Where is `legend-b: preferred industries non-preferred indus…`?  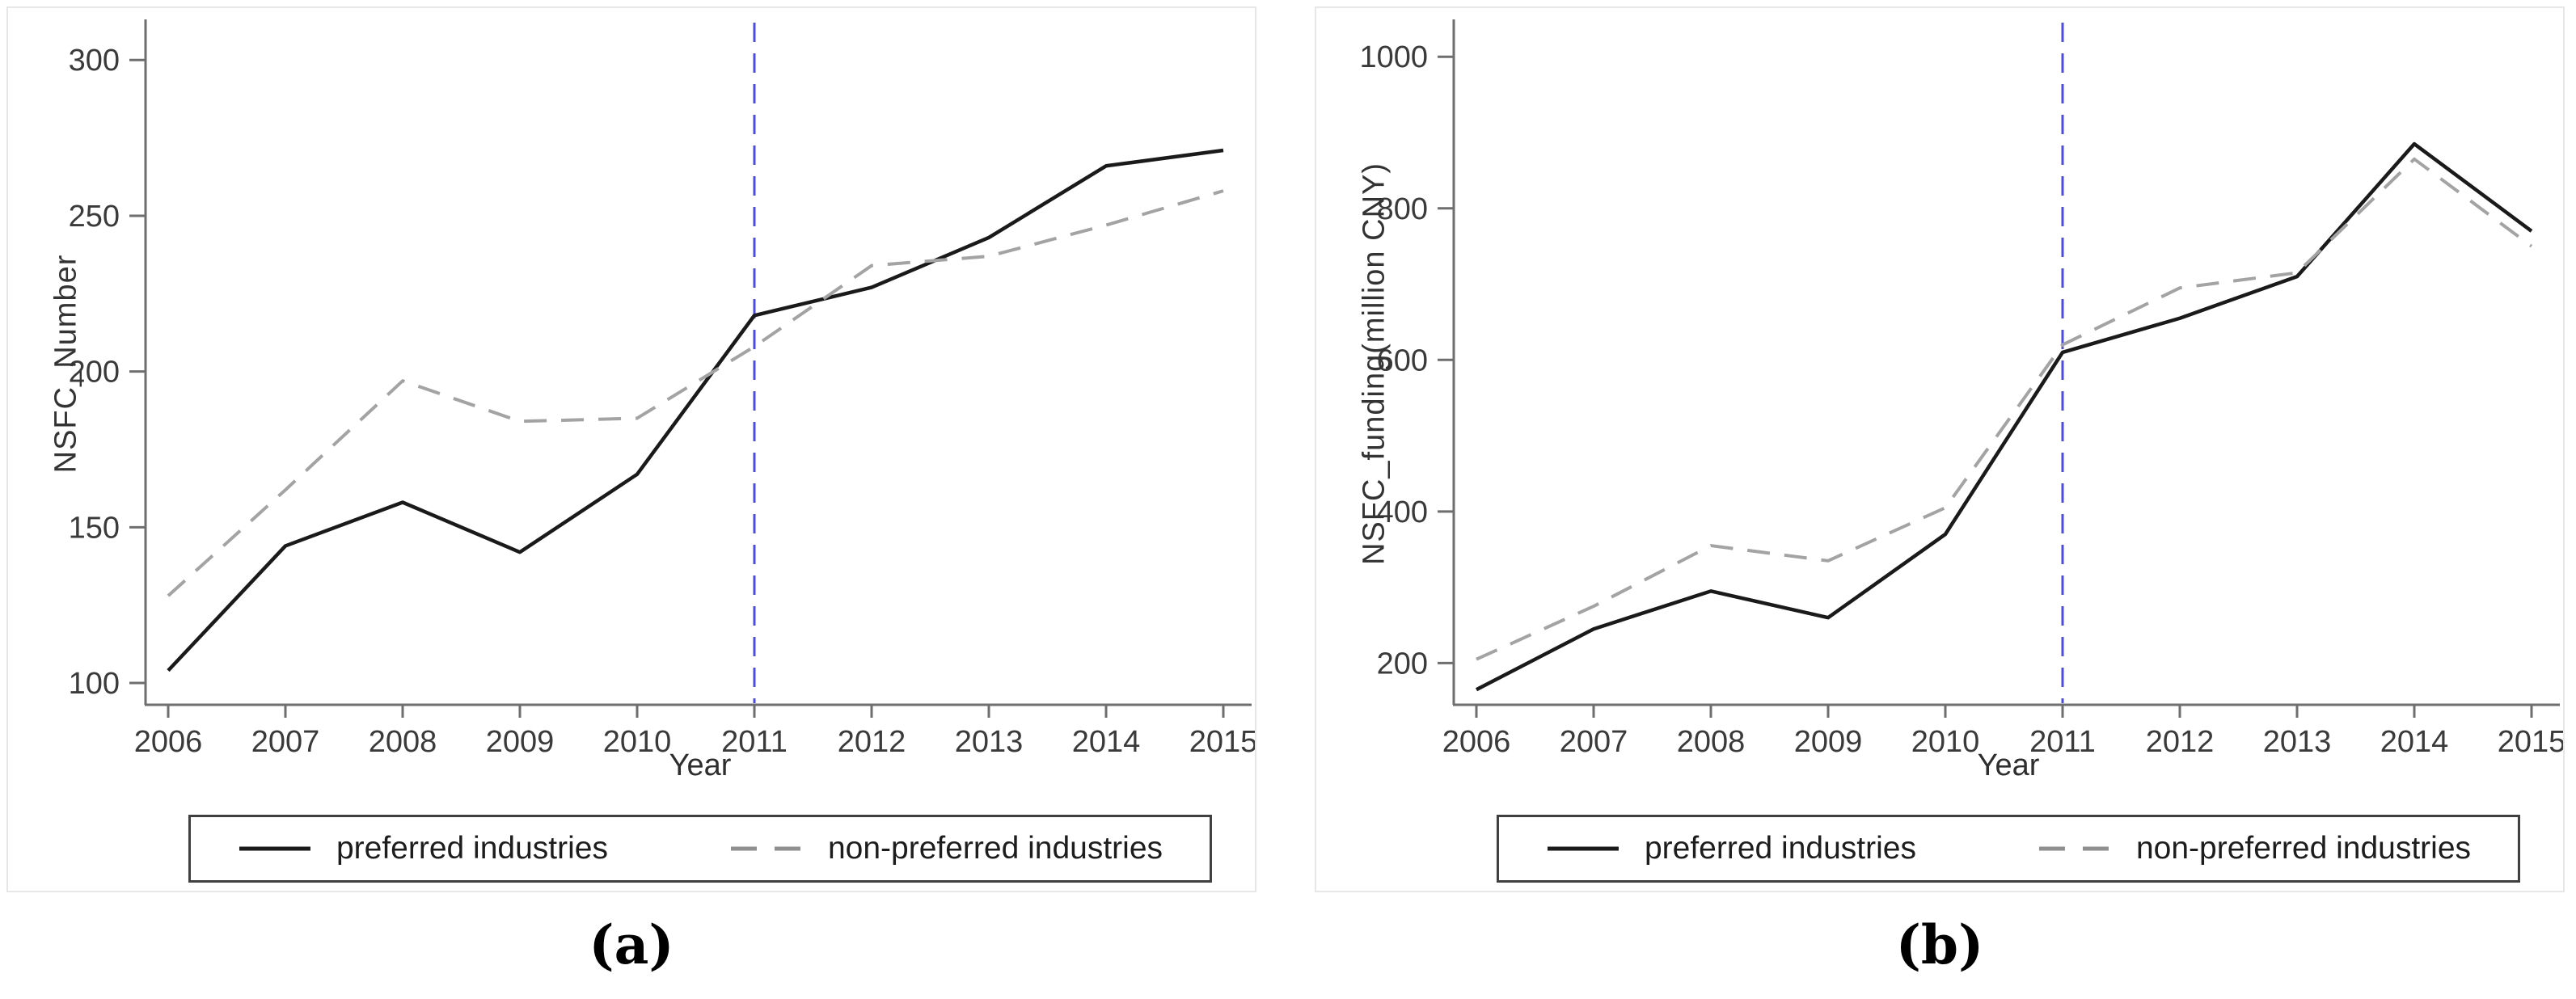 legend-b: preferred industries non-preferred indus… is located at coordinates (2008, 849).